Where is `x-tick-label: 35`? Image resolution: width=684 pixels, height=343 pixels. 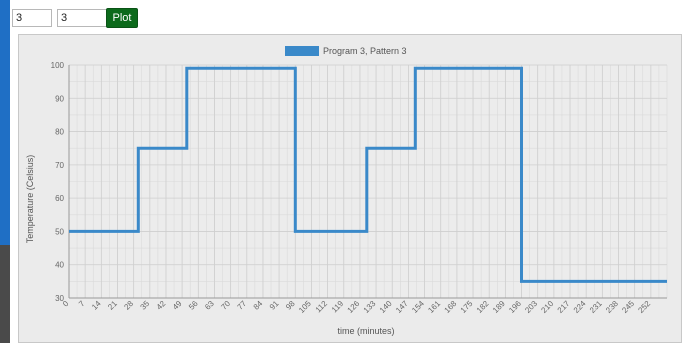
x-tick-label: 35 is located at coordinates (145, 305).